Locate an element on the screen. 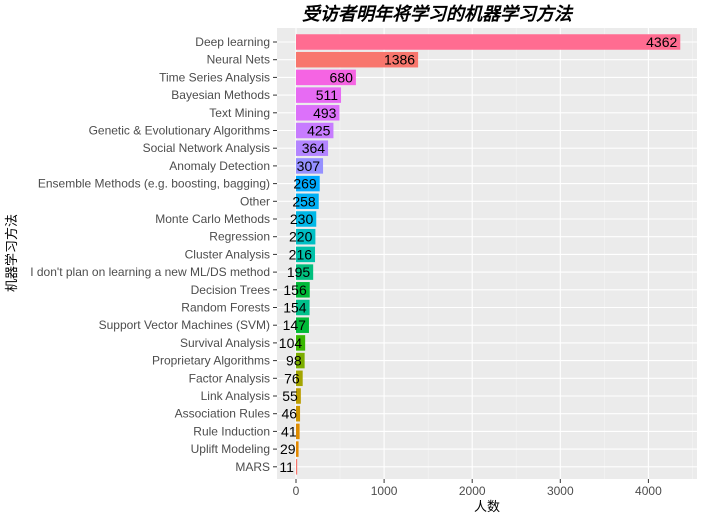  chart-title: 受访者明年将学习的机器学习方法 is located at coordinates (438, 14).